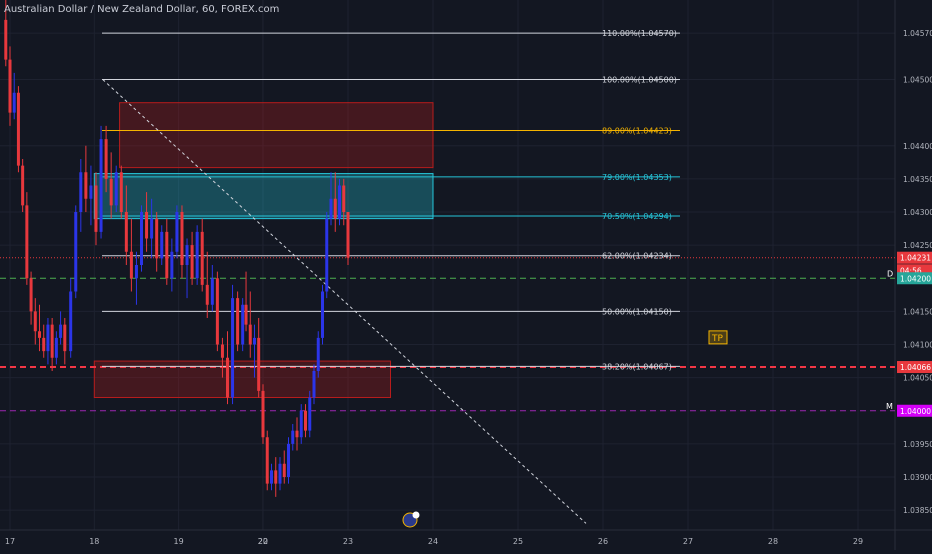 The width and height of the screenshot is (932, 554). What do you see at coordinates (637, 366) in the screenshot?
I see `fib-label: 38.20%(1.04067)` at bounding box center [637, 366].